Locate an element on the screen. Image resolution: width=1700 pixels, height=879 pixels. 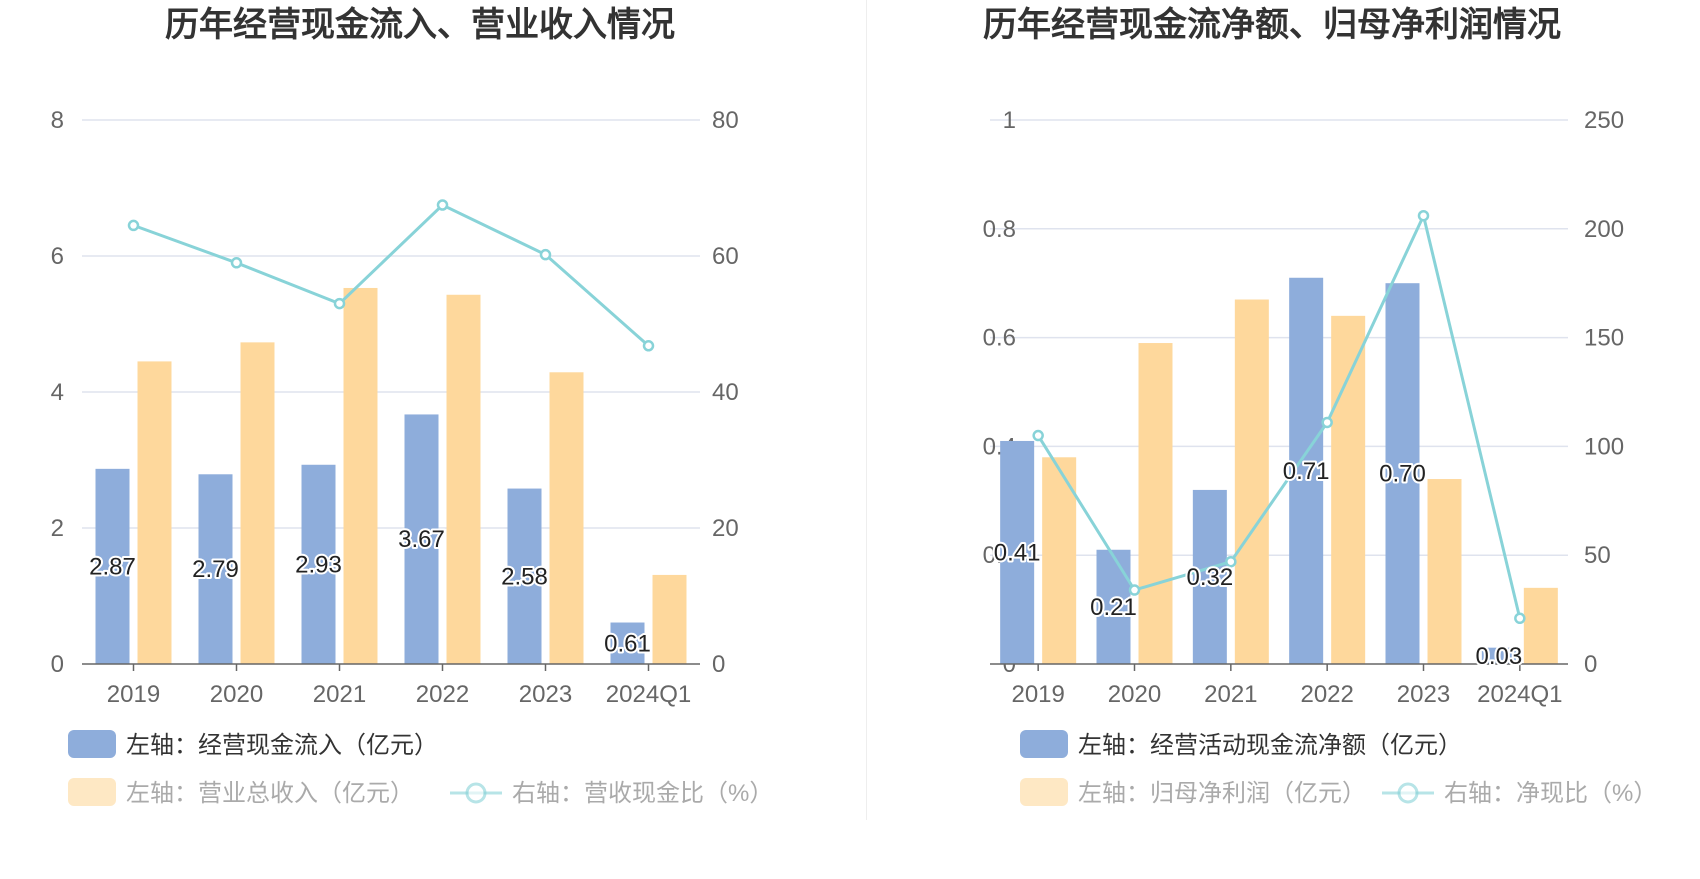
data-label: 0.70 is located at coordinates (1402, 474).